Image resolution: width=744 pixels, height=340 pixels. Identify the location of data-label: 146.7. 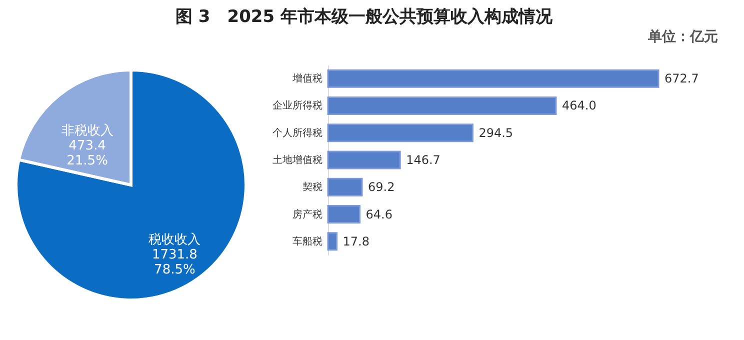
(423, 160).